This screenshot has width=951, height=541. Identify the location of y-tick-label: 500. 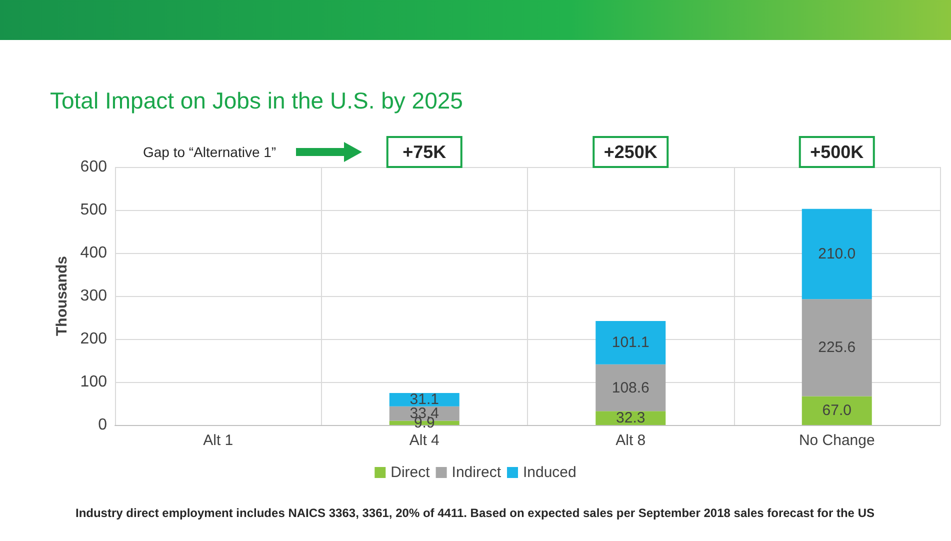
(94, 210).